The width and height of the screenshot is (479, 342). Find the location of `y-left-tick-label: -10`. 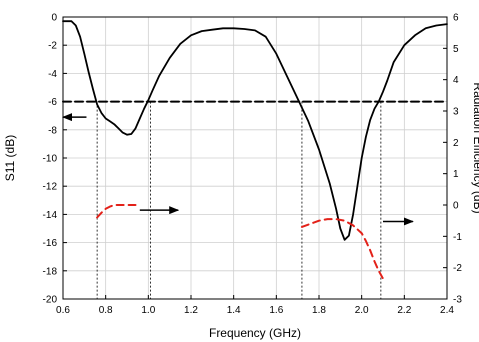

y-left-tick-label: -10 is located at coordinates (50, 159).